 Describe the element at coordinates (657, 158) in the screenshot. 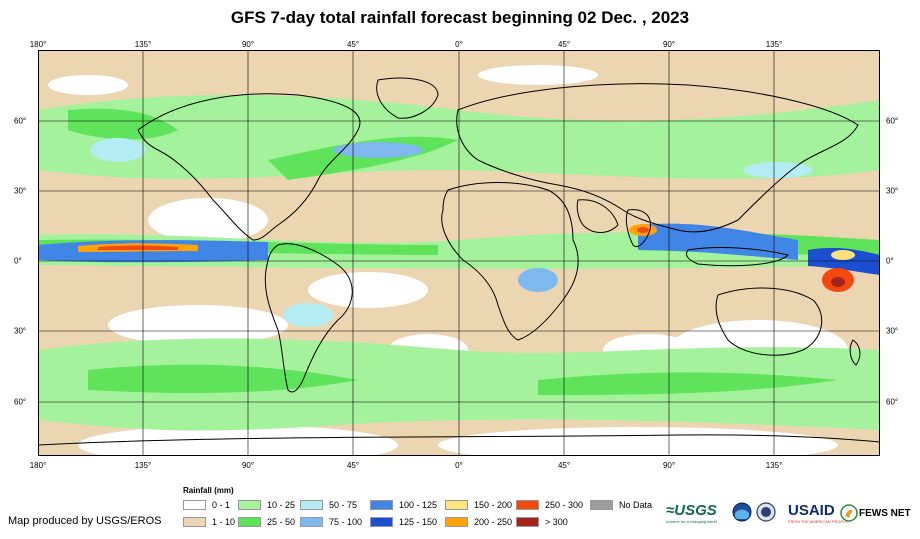

I see `eurasia-outline` at that location.